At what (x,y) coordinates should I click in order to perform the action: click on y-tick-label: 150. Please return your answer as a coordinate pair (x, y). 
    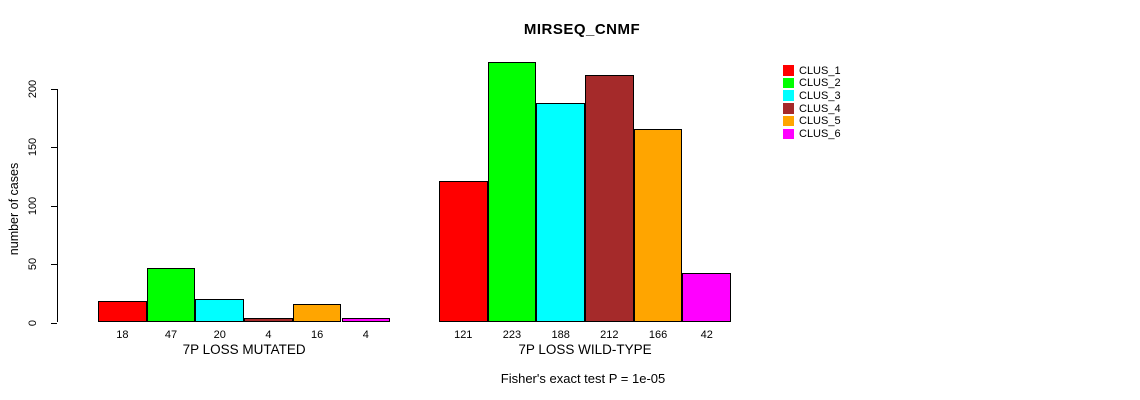
    Looking at the image, I should click on (33, 147).